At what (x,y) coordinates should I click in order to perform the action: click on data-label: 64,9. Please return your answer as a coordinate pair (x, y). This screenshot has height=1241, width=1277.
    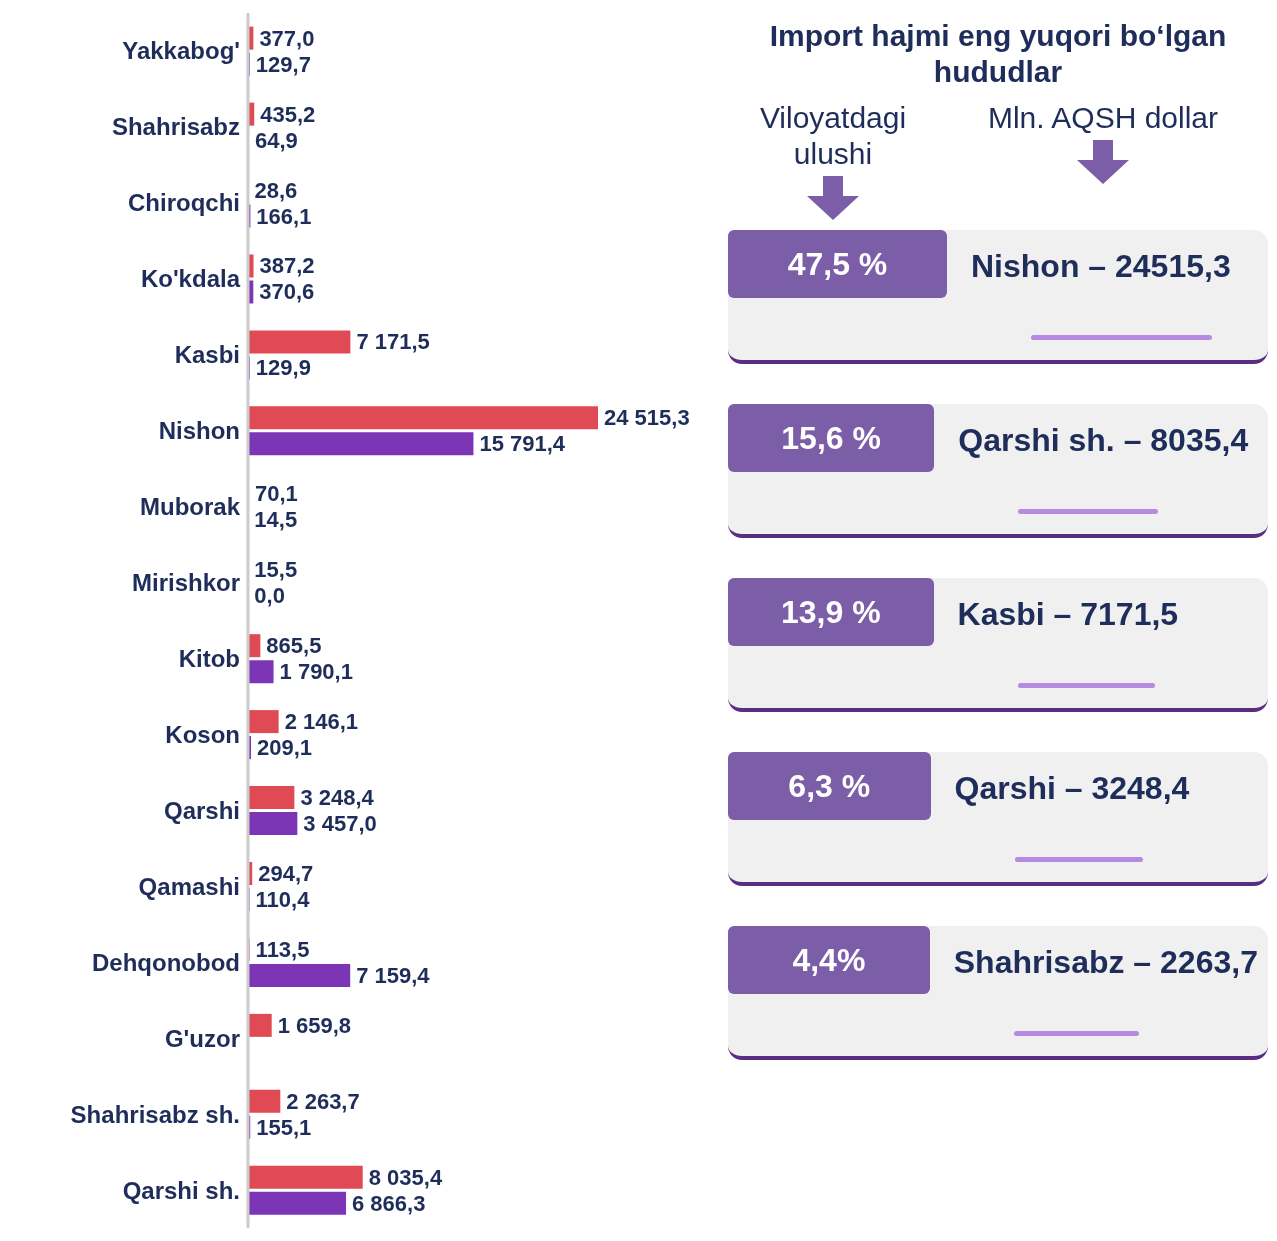
    Looking at the image, I should click on (276, 140).